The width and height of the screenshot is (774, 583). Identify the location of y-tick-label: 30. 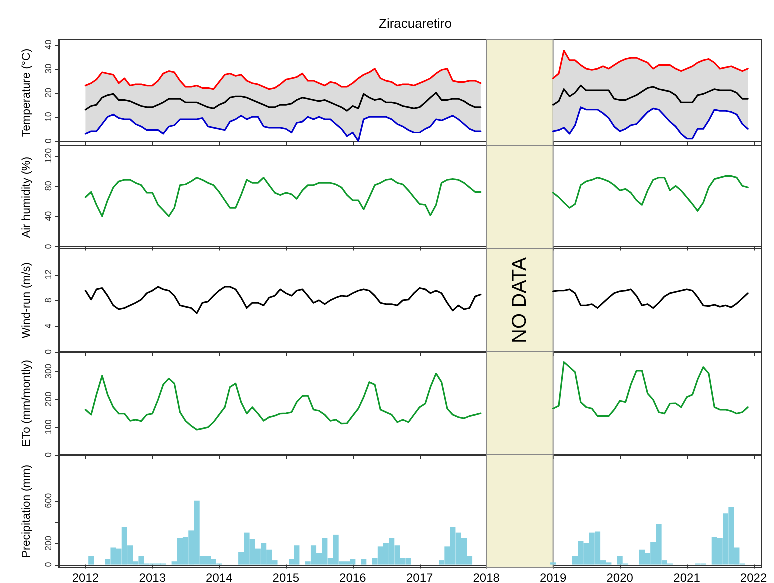
(49, 69).